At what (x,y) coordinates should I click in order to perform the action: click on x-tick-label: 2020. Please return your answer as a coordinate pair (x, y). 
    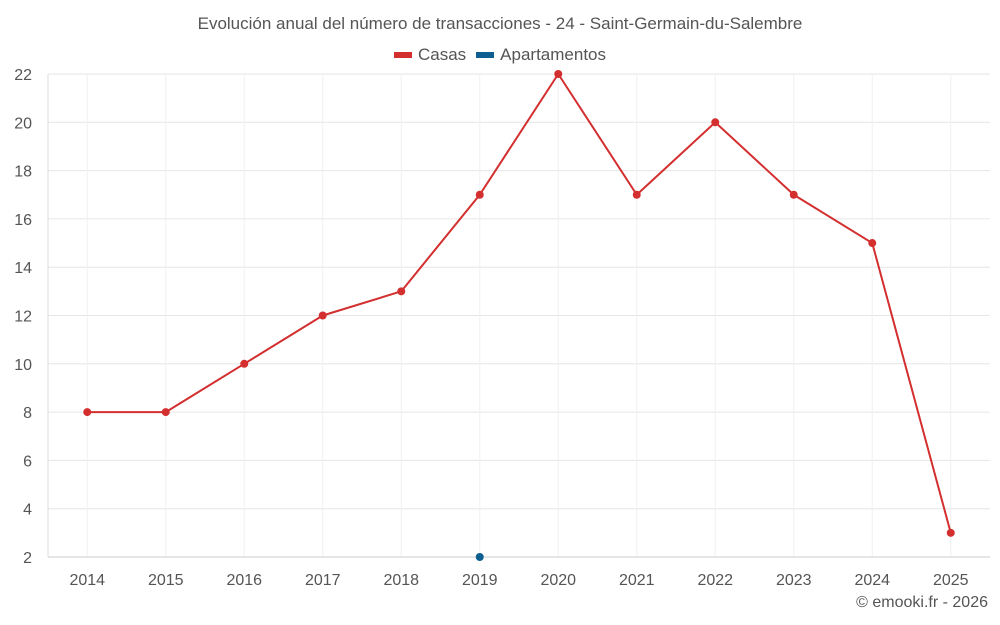
    Looking at the image, I should click on (558, 580).